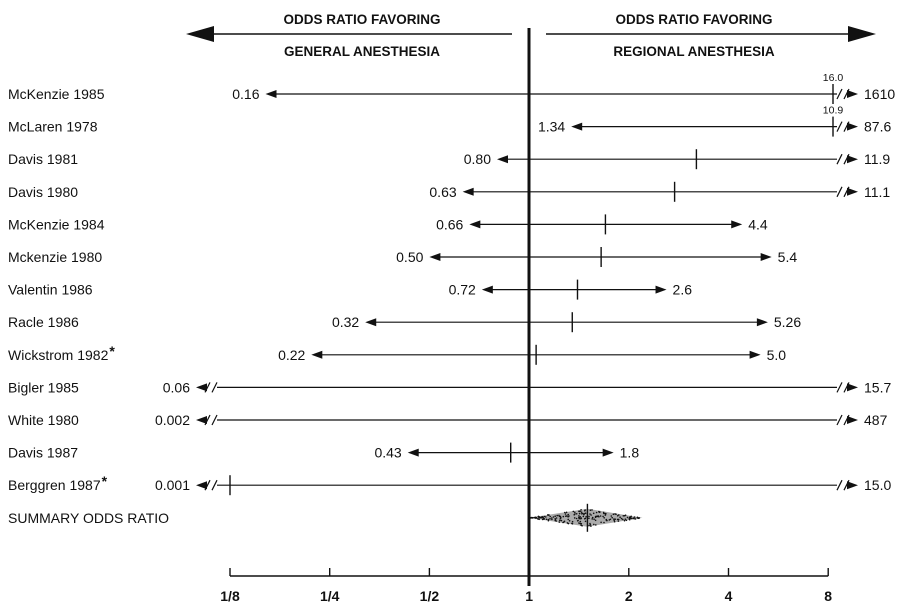  I want to click on study-row: McLaren 1978 1.34 87.6 10.9, so click(449, 121).